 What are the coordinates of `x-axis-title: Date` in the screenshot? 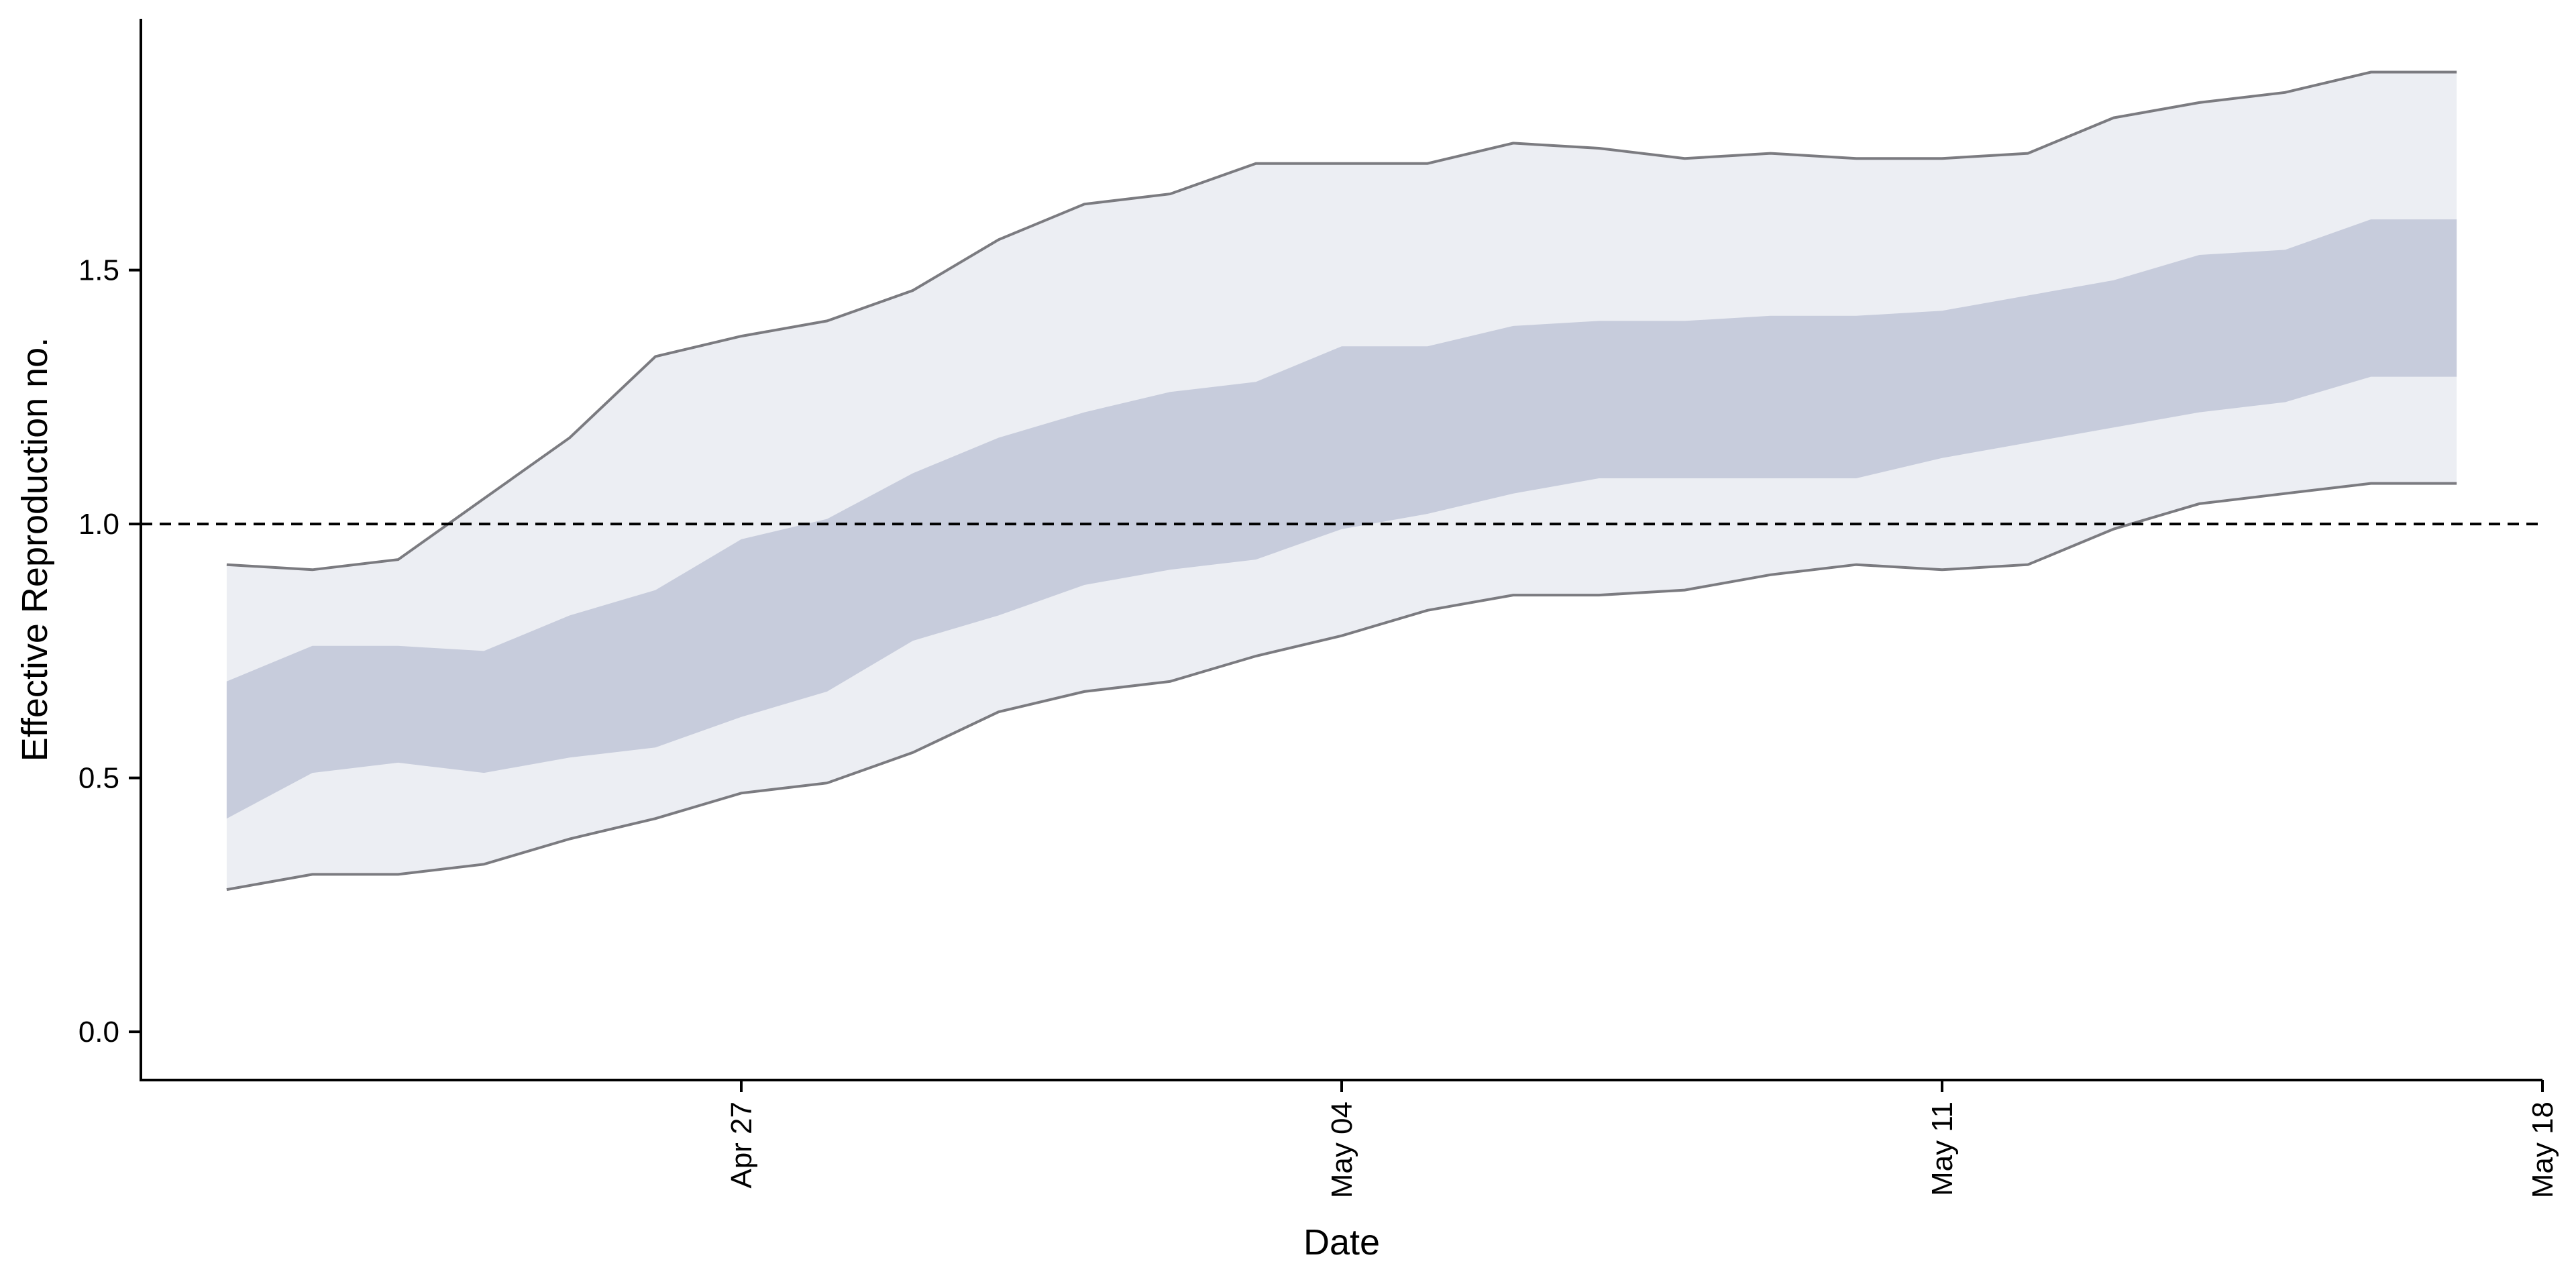 It's located at (1341, 1242).